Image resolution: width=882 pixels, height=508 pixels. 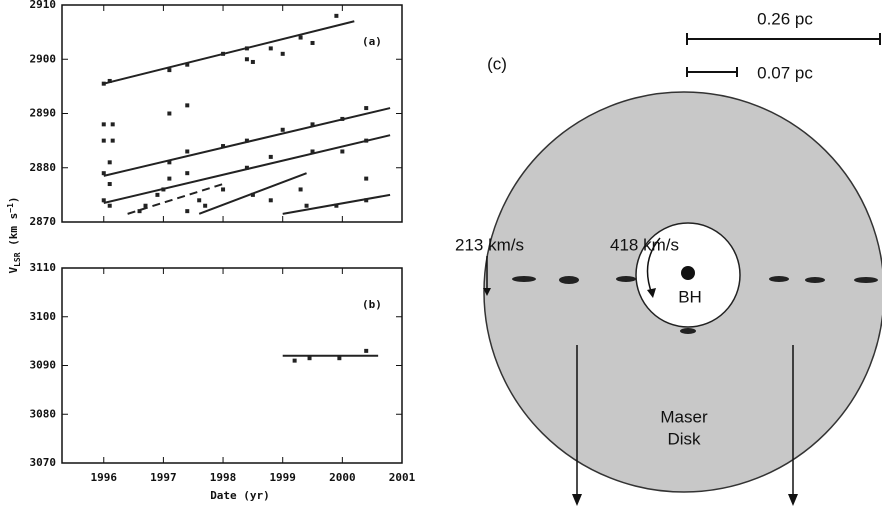 I want to click on x-axis-label: Date (yr), so click(x=240, y=495).